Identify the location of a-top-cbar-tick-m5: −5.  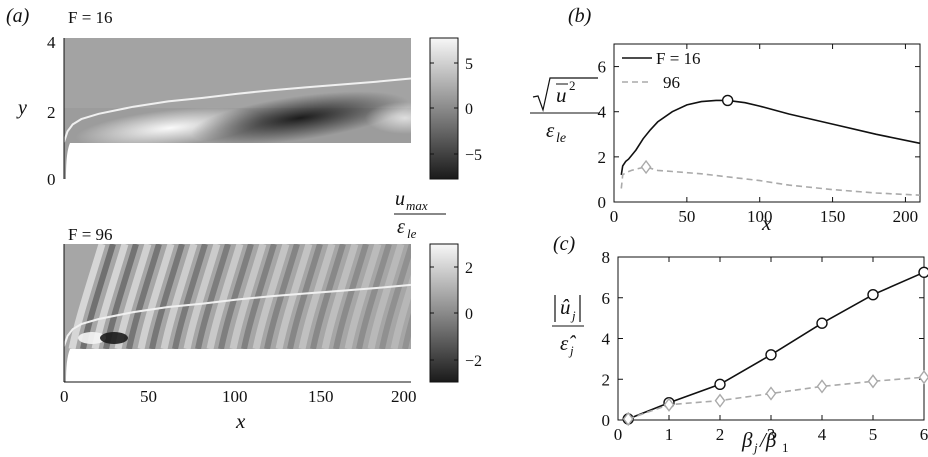
(473, 155).